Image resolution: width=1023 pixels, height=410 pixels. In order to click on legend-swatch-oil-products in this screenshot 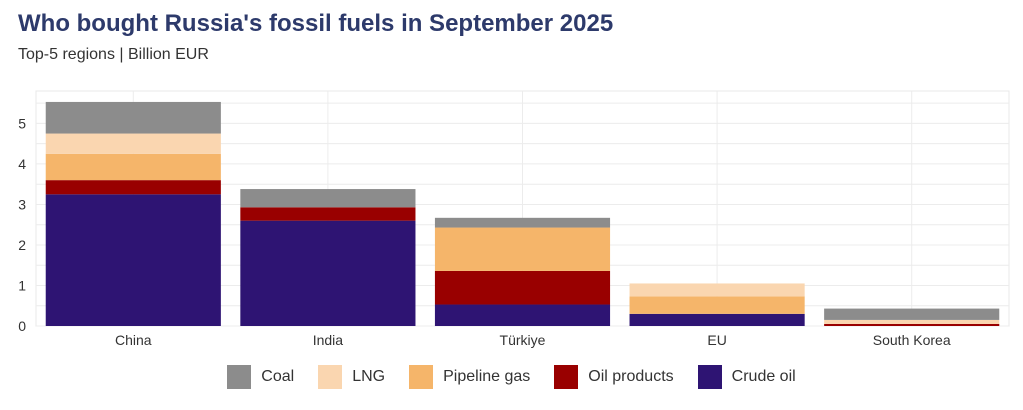, I will do `click(566, 377)`.